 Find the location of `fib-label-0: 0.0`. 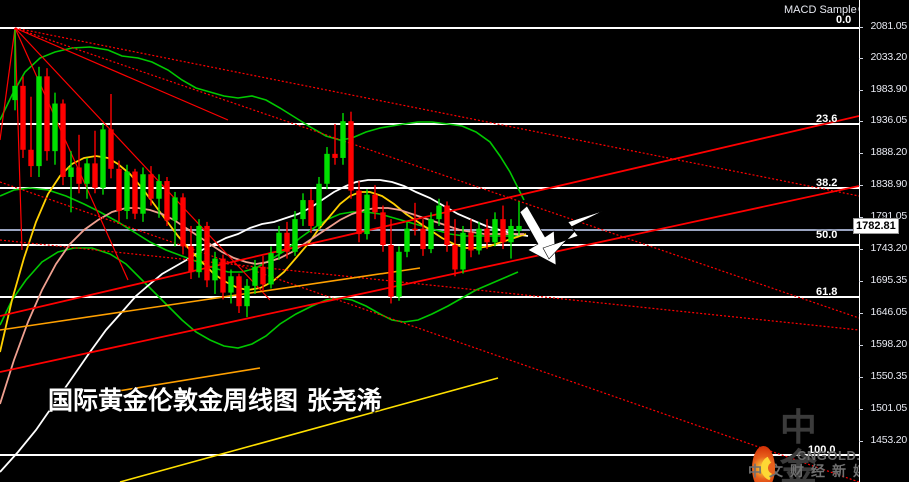

fib-label-0: 0.0 is located at coordinates (844, 20).